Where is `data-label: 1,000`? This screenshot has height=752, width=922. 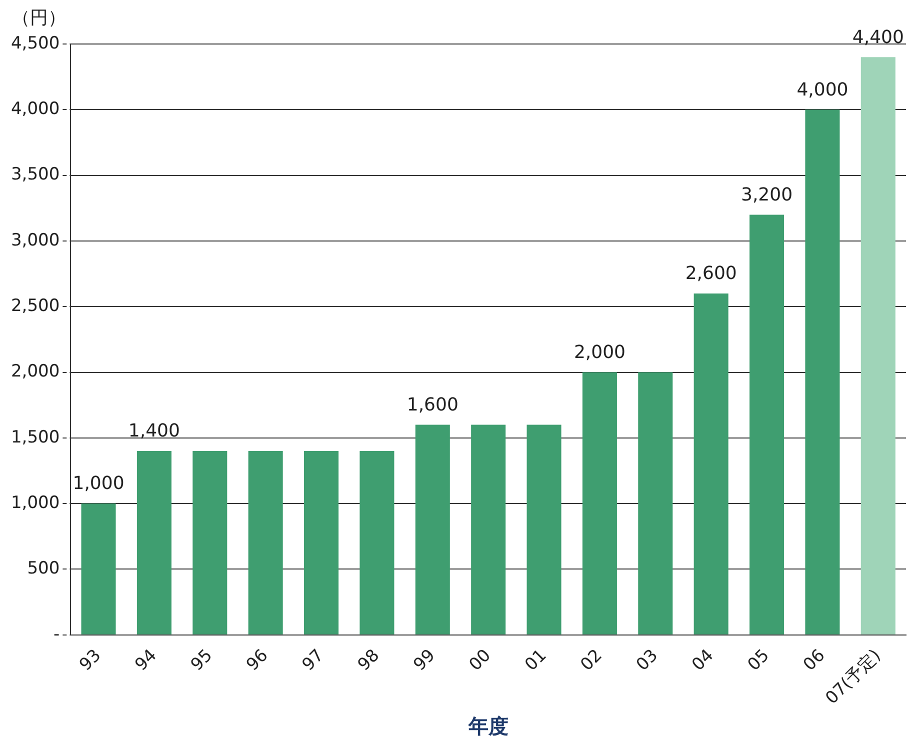 data-label: 1,000 is located at coordinates (98, 483).